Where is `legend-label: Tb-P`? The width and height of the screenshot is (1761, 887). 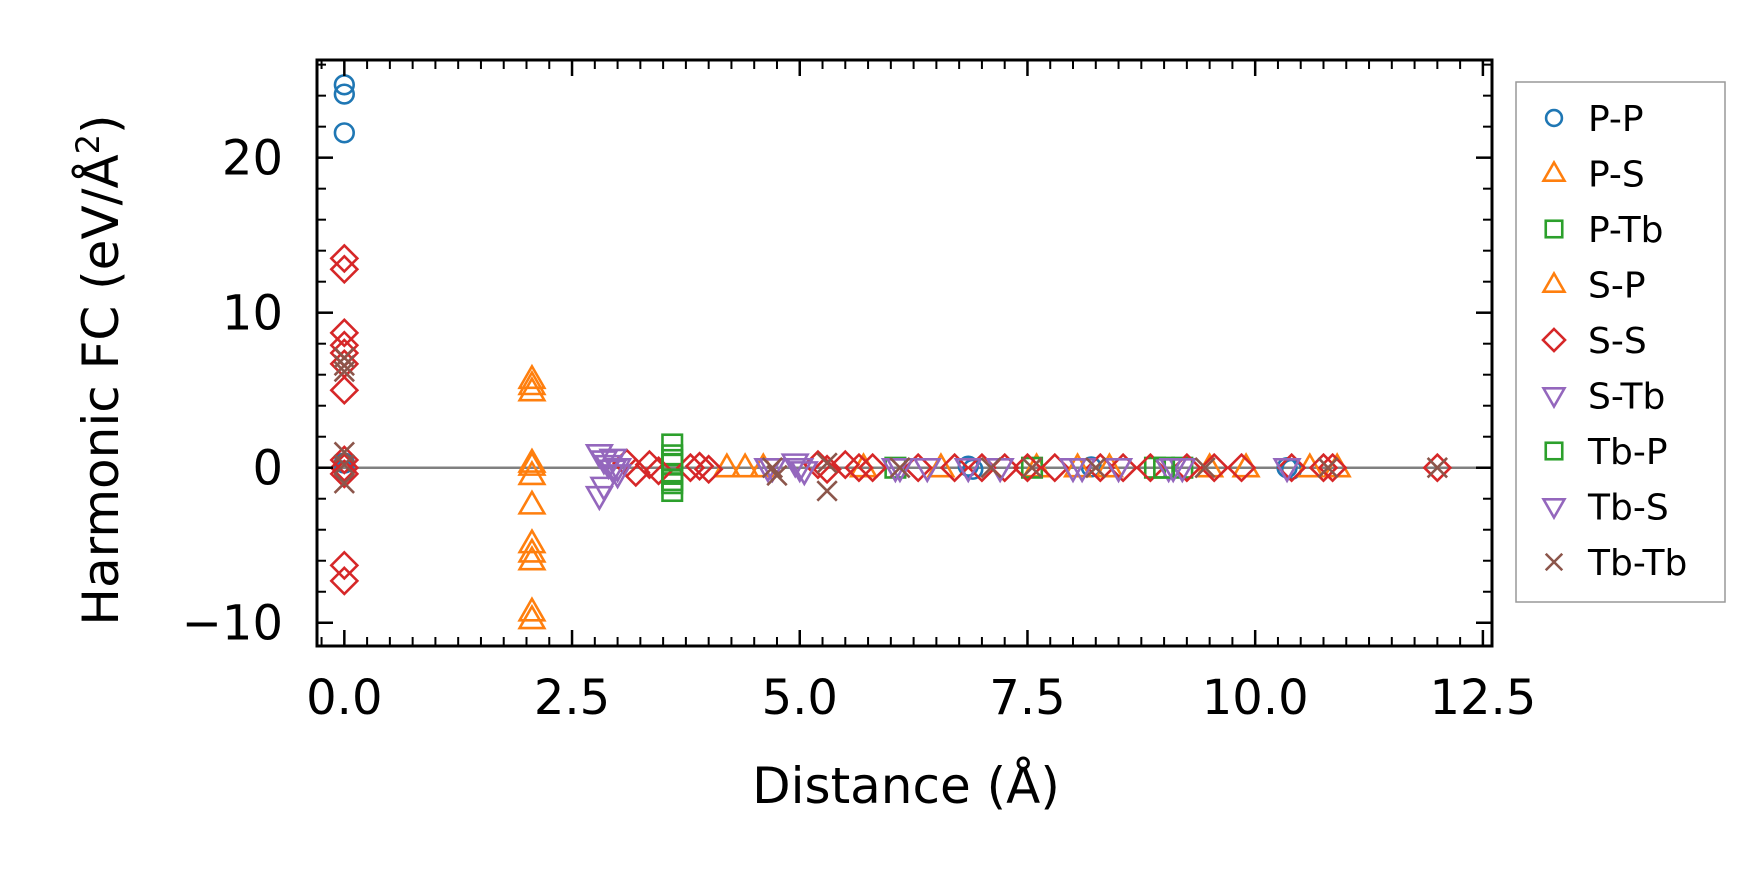 legend-label: Tb-P is located at coordinates (1627, 452).